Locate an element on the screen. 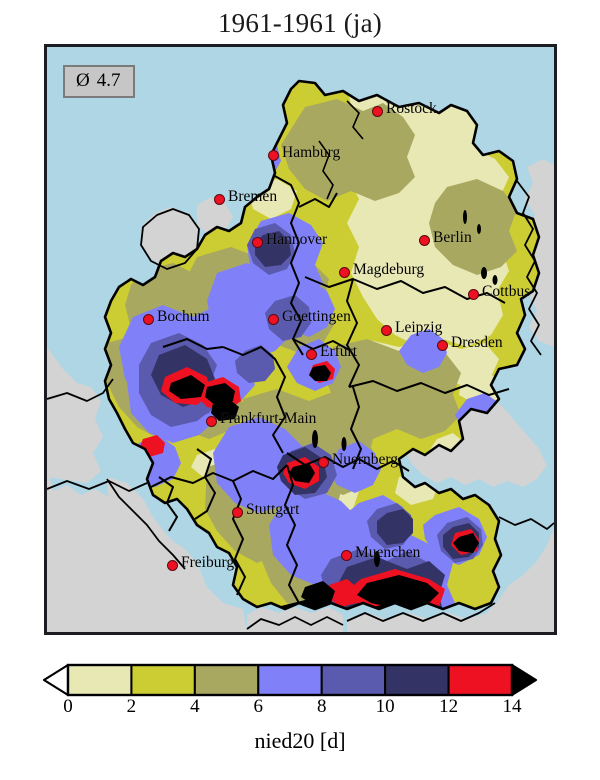 Image resolution: width=600 pixels, height=780 pixels. colorbar-tick-6: 6 is located at coordinates (258, 706).